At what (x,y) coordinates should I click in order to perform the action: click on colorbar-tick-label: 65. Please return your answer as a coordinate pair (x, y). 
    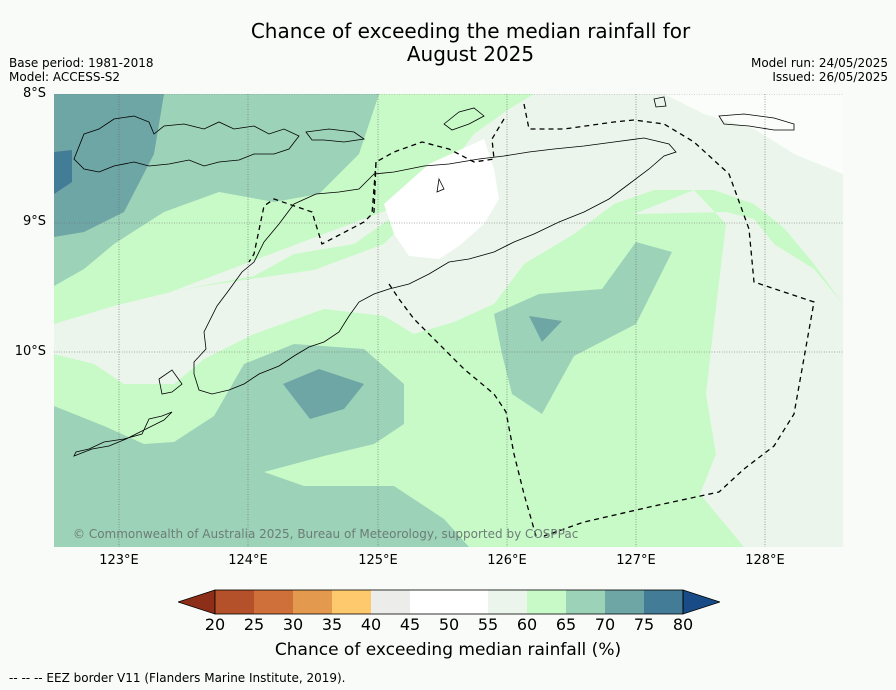
    Looking at the image, I should click on (566, 624).